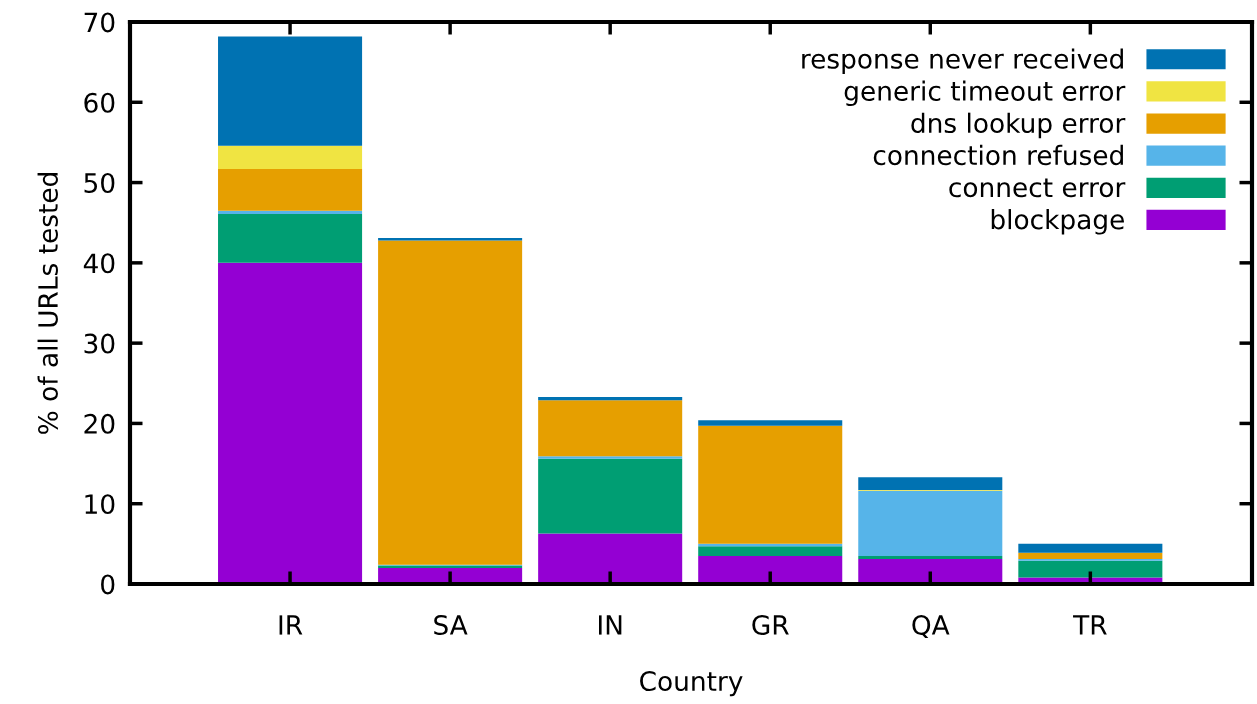 The height and width of the screenshot is (704, 1257). Describe the element at coordinates (1037, 188) in the screenshot. I see `legend-label: connect error` at that location.